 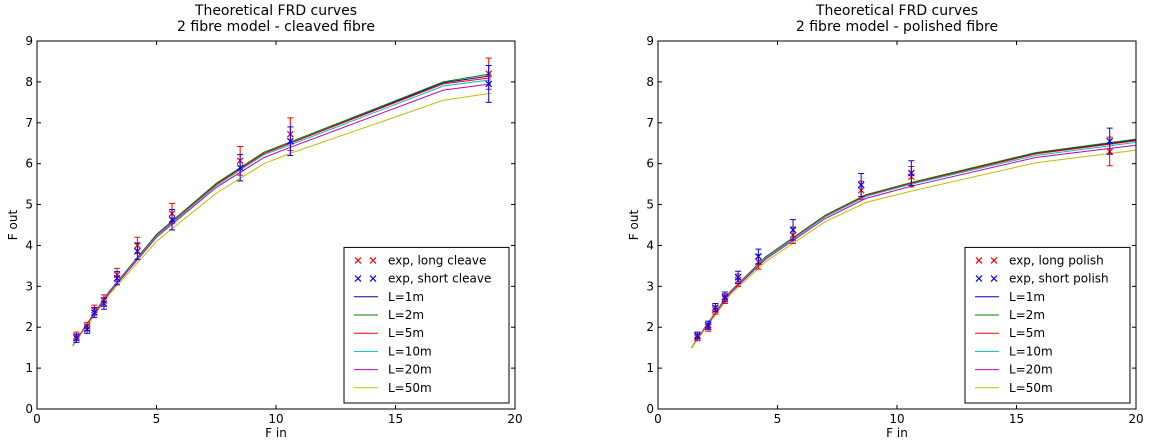 What do you see at coordinates (1059, 279) in the screenshot?
I see `legend-label: exp, short polish` at bounding box center [1059, 279].